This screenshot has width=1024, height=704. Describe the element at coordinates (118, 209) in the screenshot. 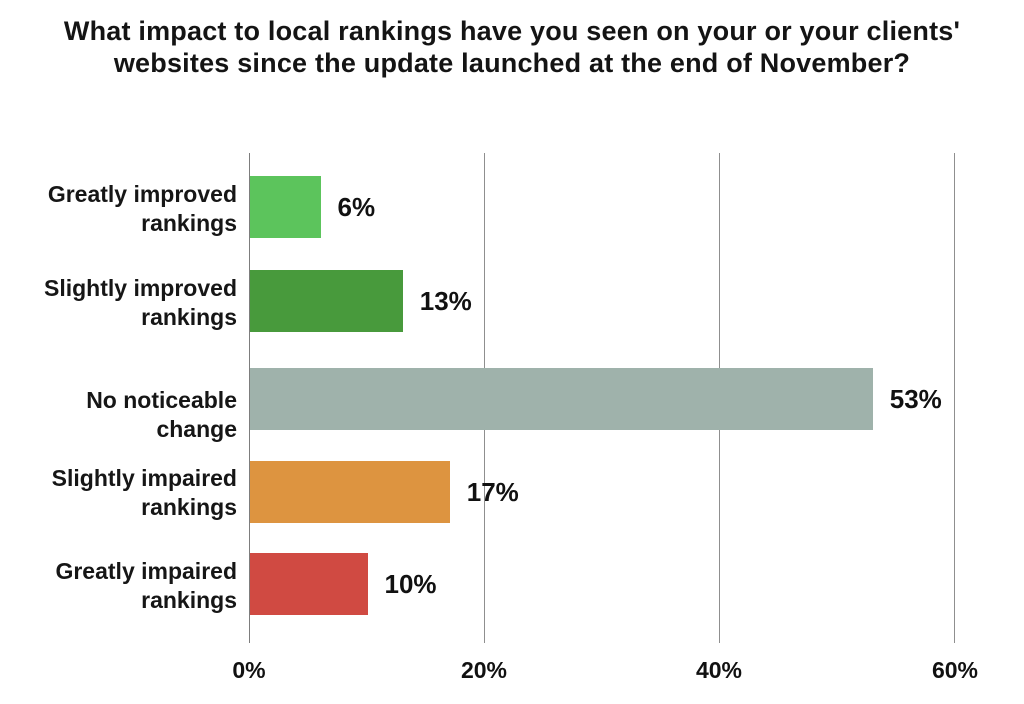

I see `category-label-greatly-improved: Greatly improved rankings` at that location.